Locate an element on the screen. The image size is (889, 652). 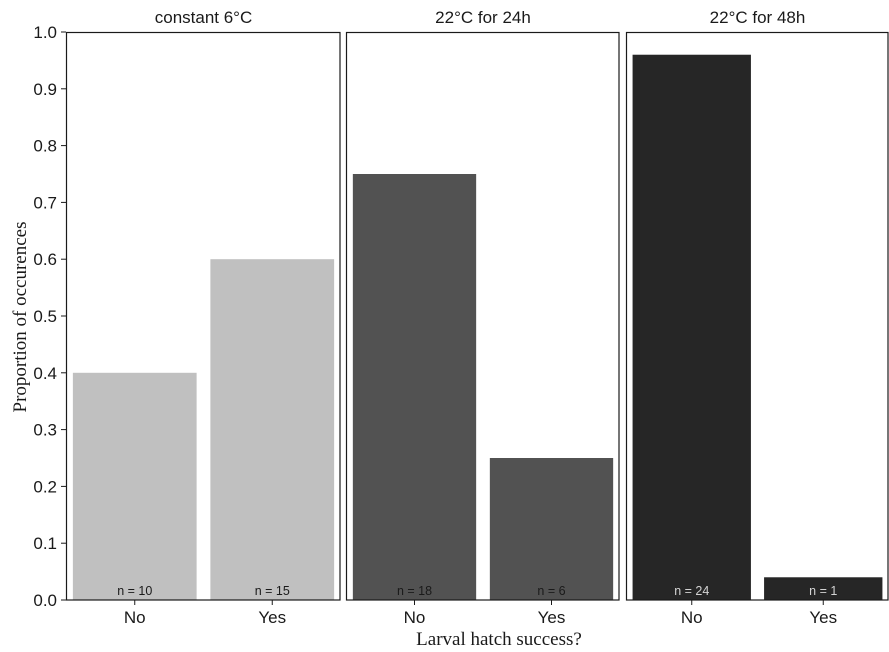
y-tick-label: 0.9 is located at coordinates (45, 89).